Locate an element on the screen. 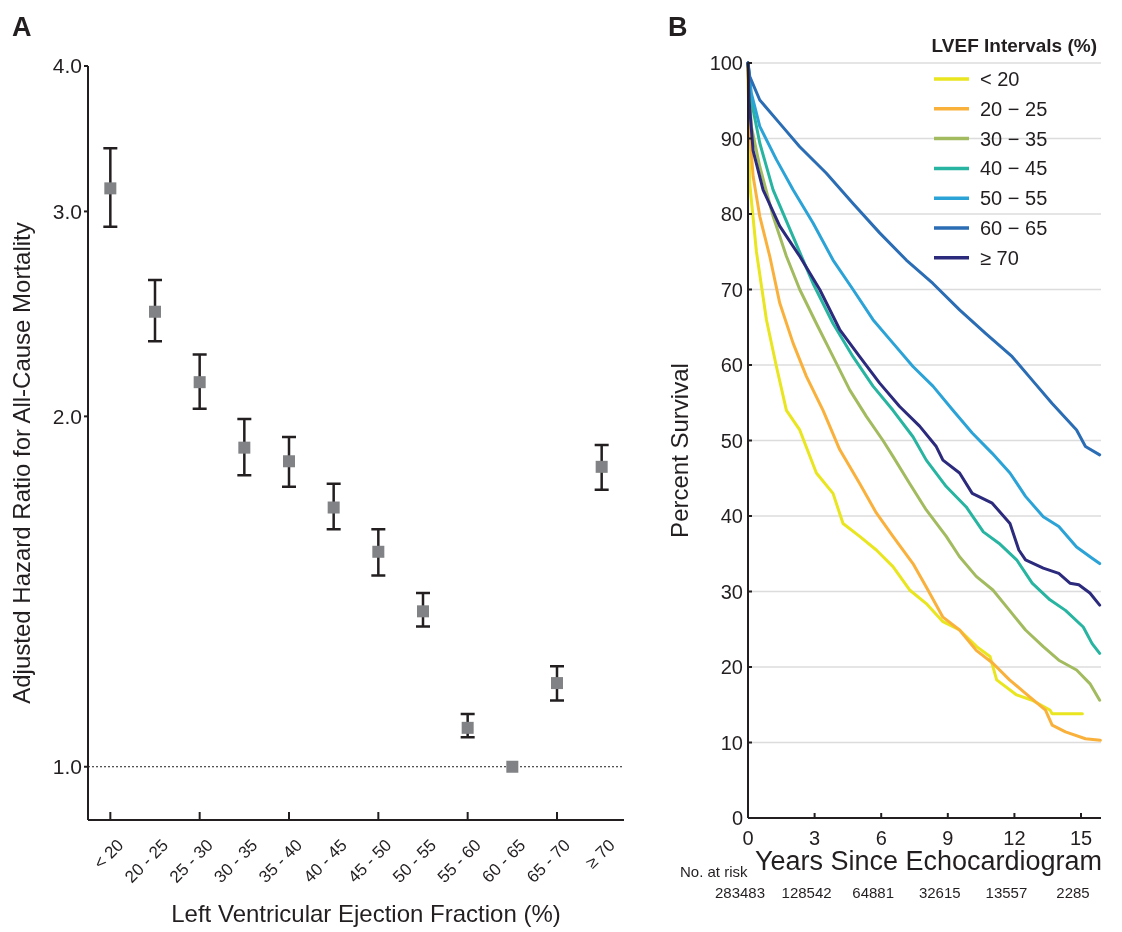 The width and height of the screenshot is (1122, 932). legend-label: 60 − 65 is located at coordinates (1014, 228).